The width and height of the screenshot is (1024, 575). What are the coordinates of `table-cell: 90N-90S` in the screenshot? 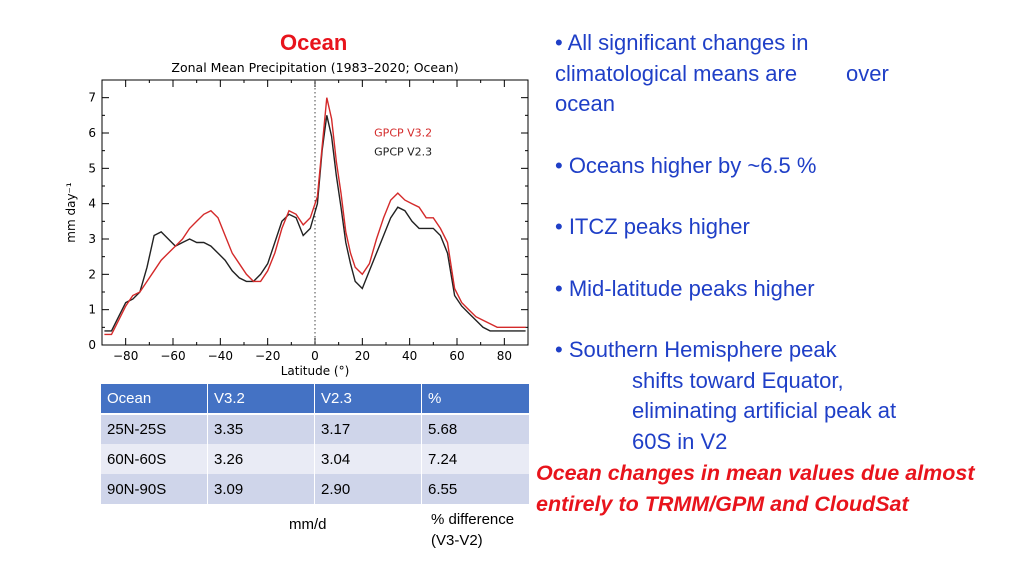 It's located at (154, 489).